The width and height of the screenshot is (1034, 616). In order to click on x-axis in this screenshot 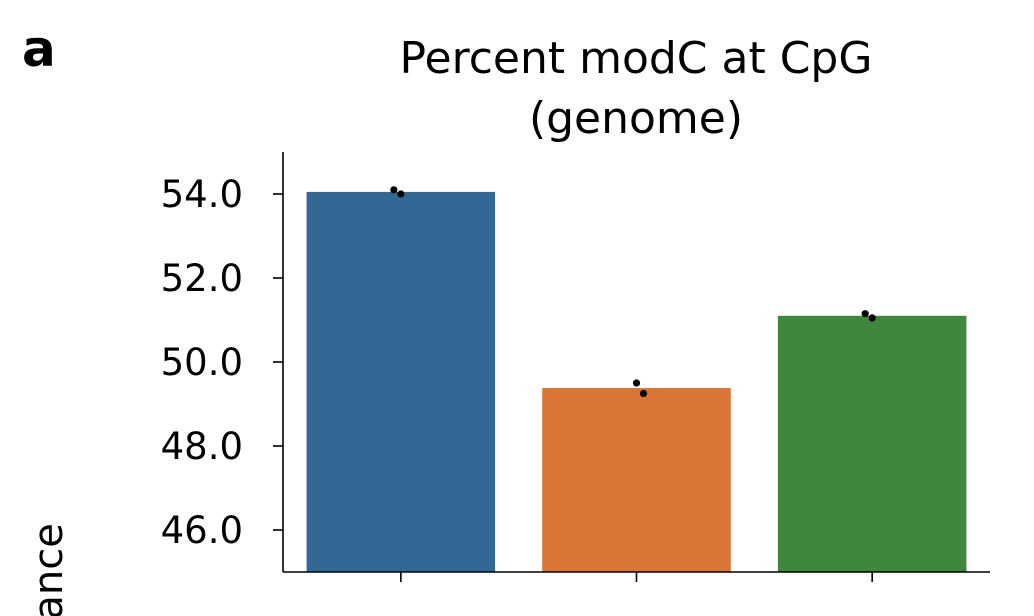, I will do `click(636, 576)`.